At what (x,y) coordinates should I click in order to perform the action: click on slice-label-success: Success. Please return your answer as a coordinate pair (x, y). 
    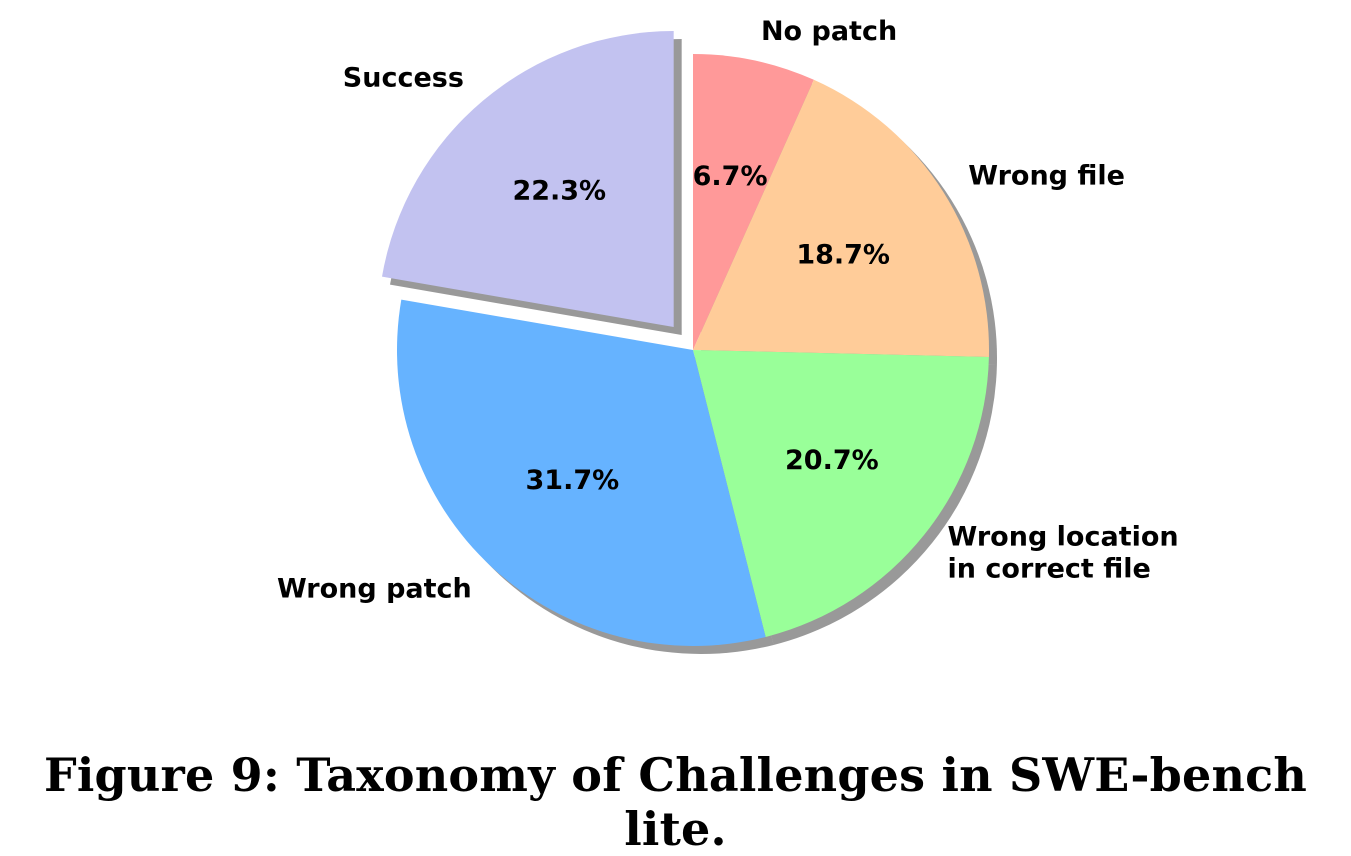
    Looking at the image, I should click on (403, 77).